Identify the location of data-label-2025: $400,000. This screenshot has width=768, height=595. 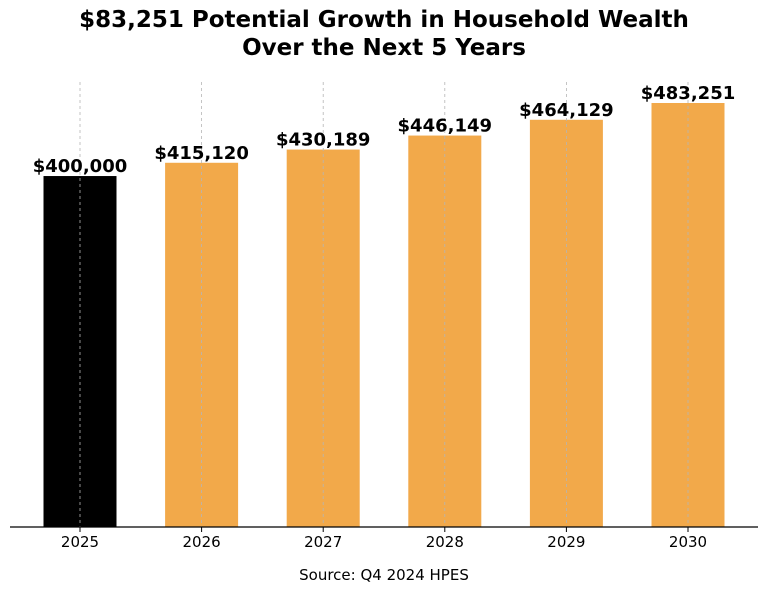
(80, 166).